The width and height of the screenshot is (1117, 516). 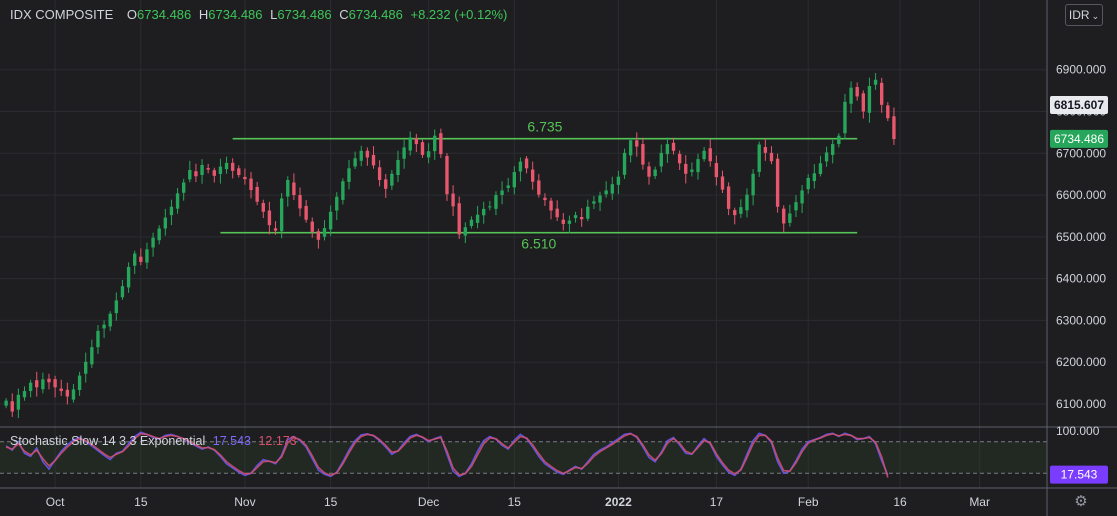 What do you see at coordinates (277, 441) in the screenshot?
I see `indicator-d-value: 12.173` at bounding box center [277, 441].